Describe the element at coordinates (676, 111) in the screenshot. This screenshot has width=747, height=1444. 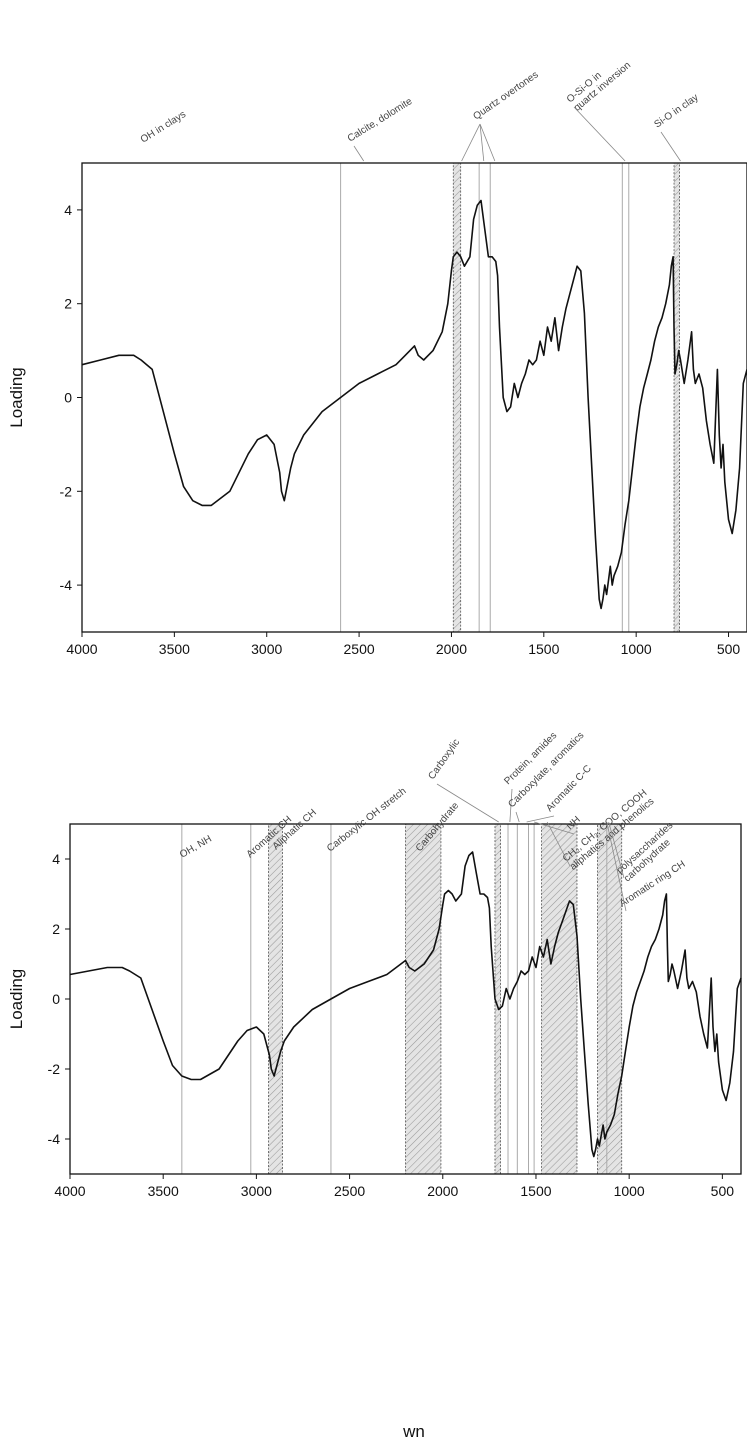
I see `annotation-label: Si-O in clay` at that location.